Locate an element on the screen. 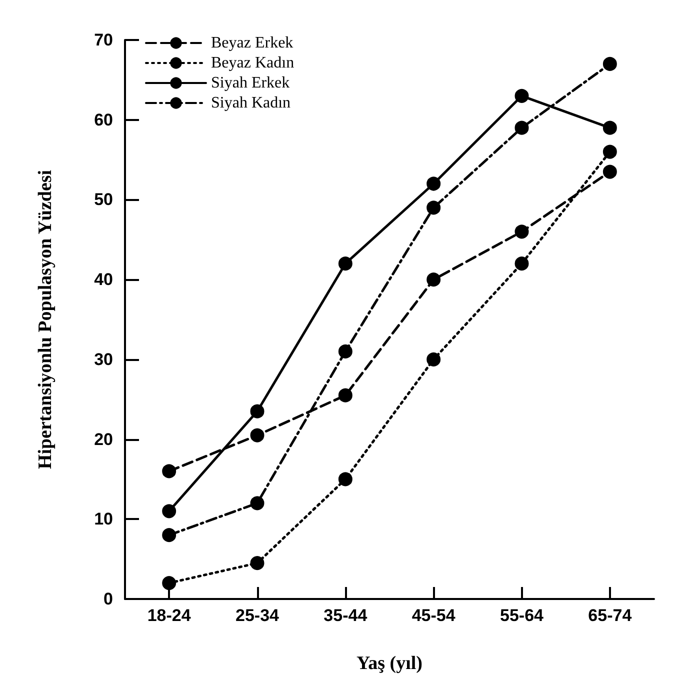 This screenshot has width=694, height=684. y-tick-label: 60 is located at coordinates (103, 120).